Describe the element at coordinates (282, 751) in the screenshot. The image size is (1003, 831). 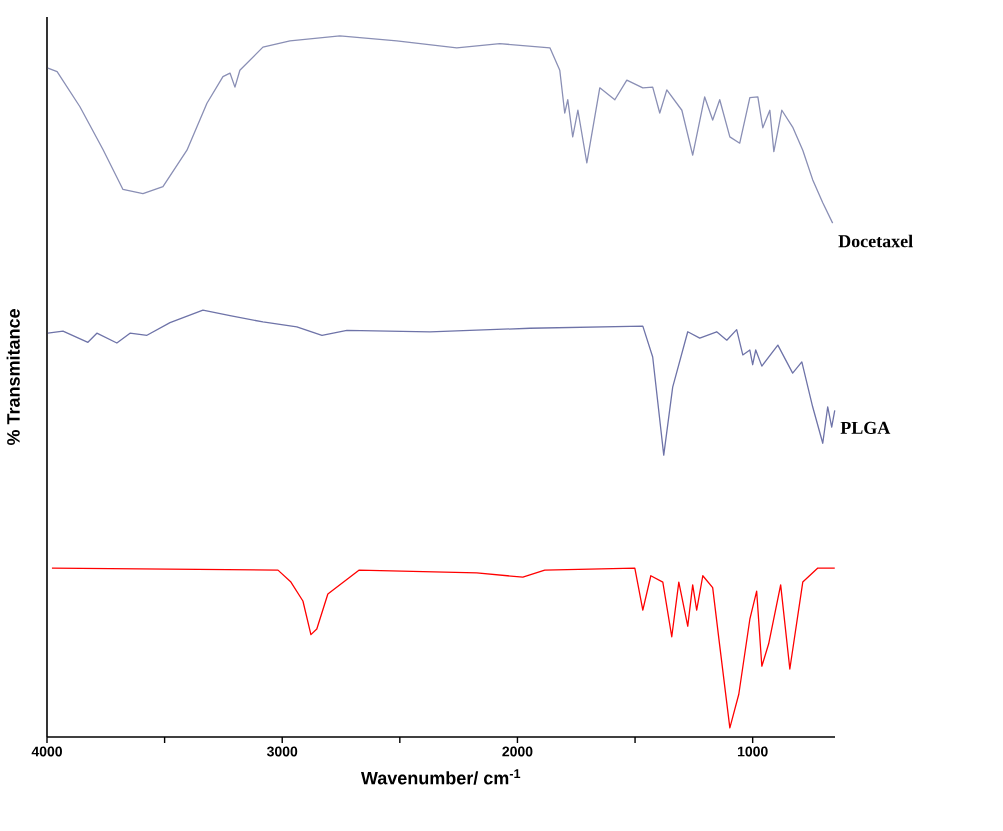
I see `x-tick-label: 3000` at that location.